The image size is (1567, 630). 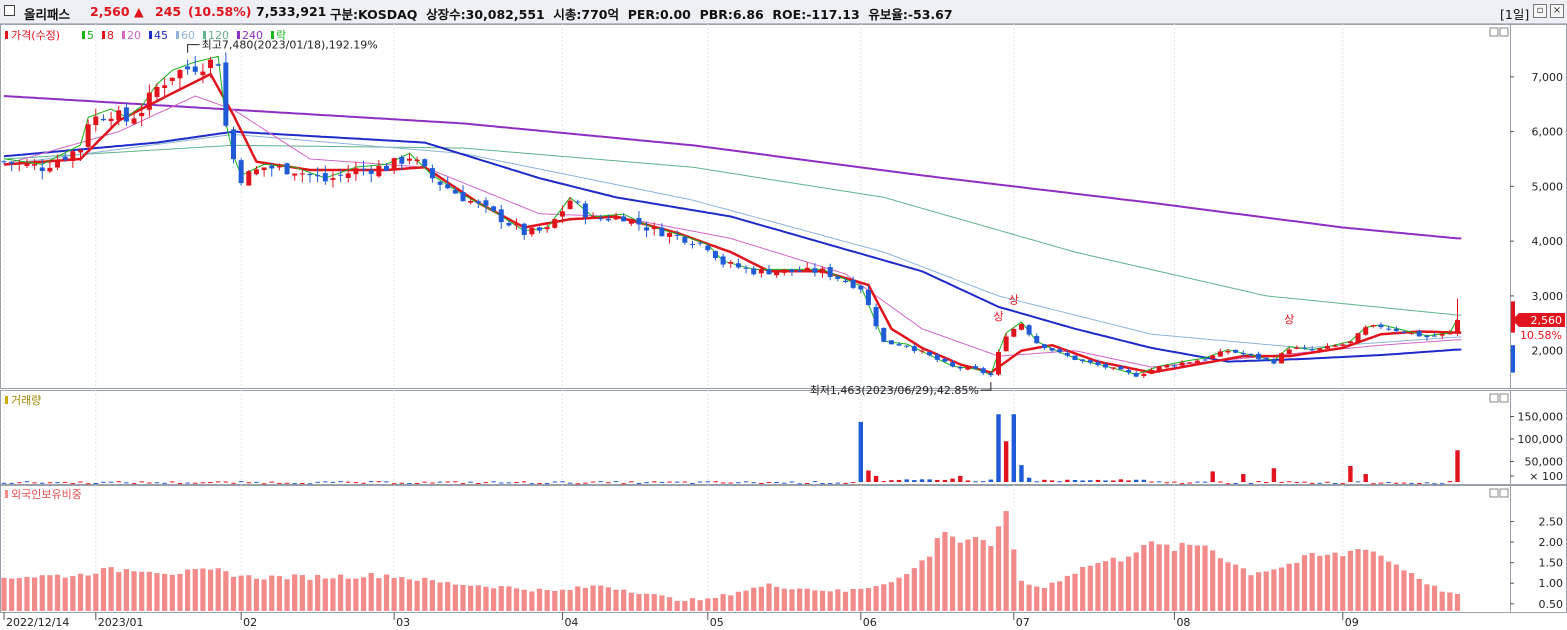 What do you see at coordinates (23, 400) in the screenshot?
I see `volume-legend: 거래량` at bounding box center [23, 400].